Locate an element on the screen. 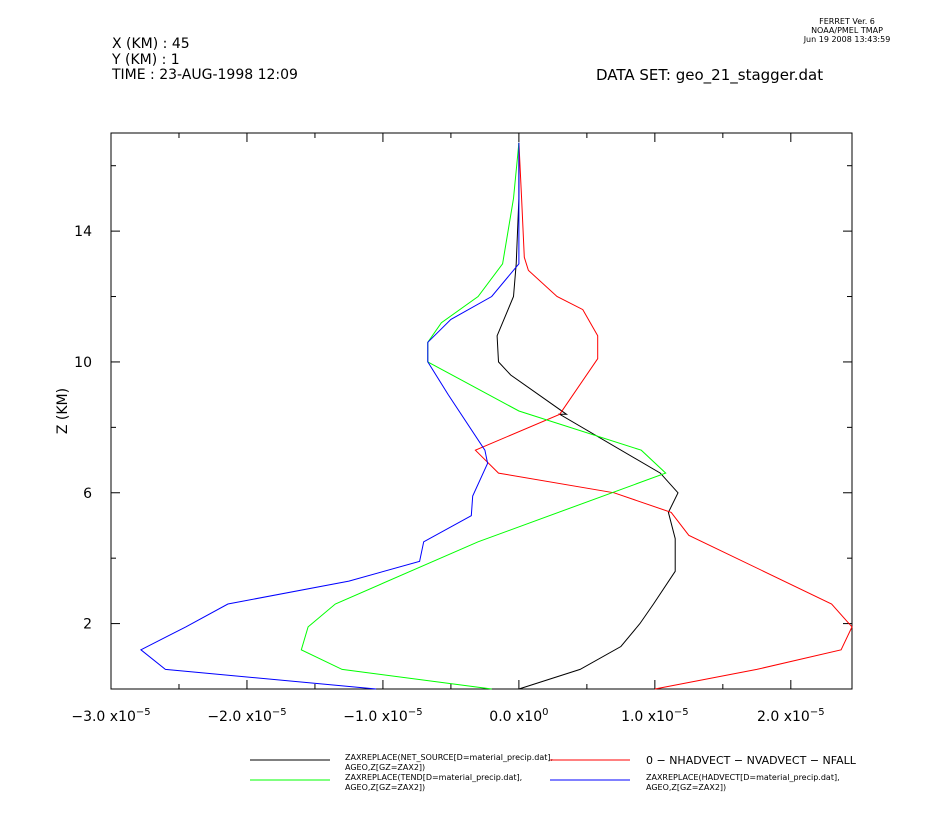  ferret-organization: NOAA/PMEL TMAP is located at coordinates (847, 30).